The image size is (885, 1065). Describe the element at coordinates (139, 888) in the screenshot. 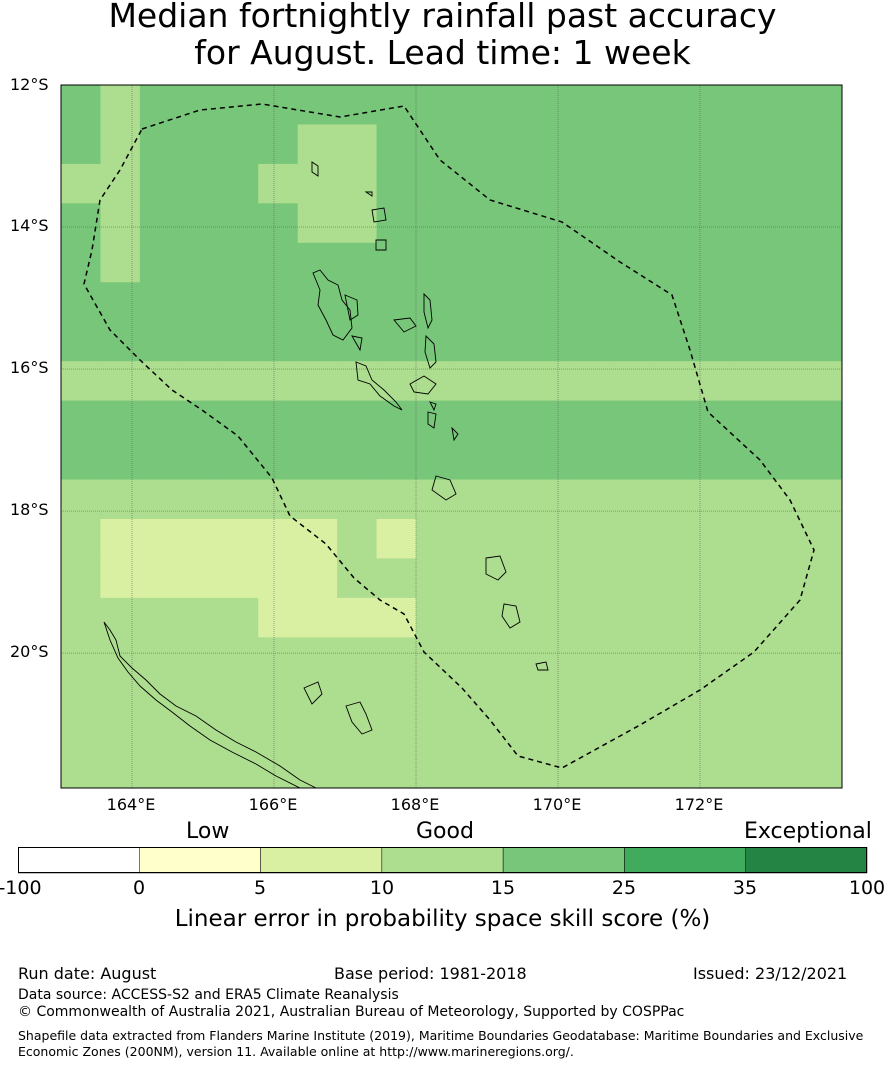

I see `colorbar-tick: 0` at that location.